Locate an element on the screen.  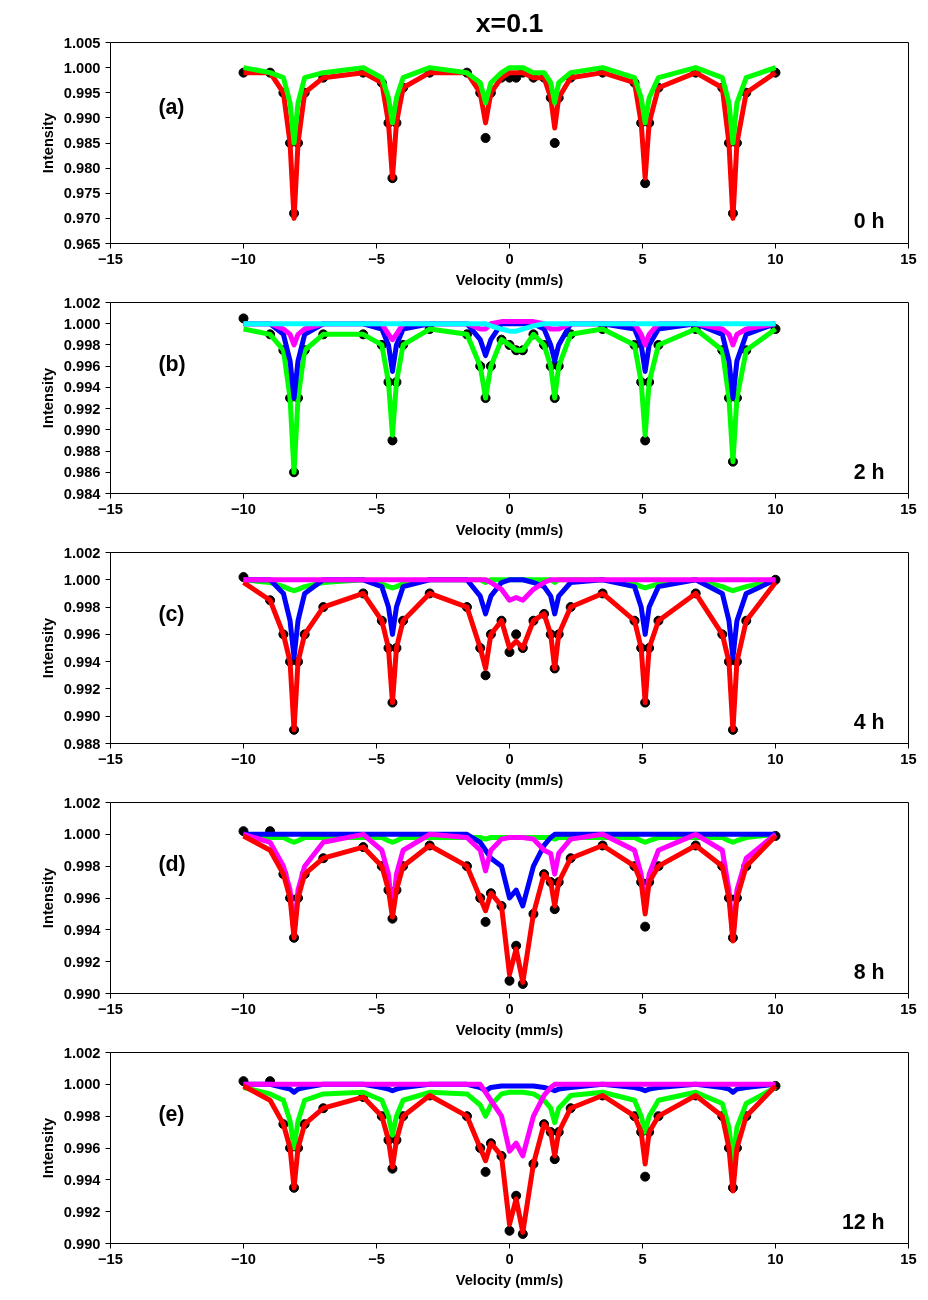
y-tick-label: 0.985 is located at coordinates (82, 143).